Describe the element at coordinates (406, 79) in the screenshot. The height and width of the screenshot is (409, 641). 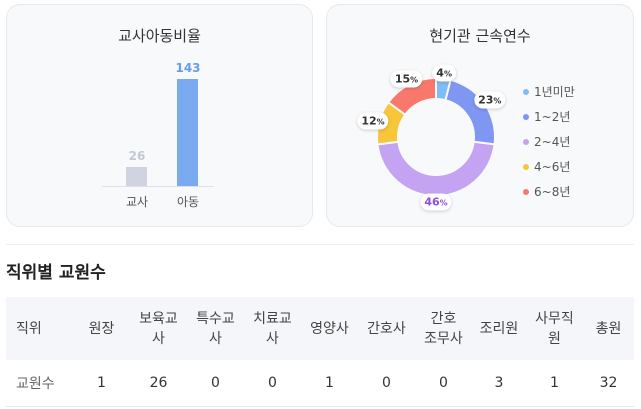
I see `donut-slice-label: 15%` at that location.